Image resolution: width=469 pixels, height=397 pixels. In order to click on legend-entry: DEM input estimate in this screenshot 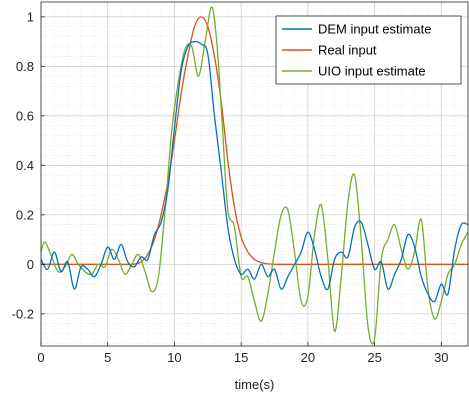, I will do `click(374, 29)`.